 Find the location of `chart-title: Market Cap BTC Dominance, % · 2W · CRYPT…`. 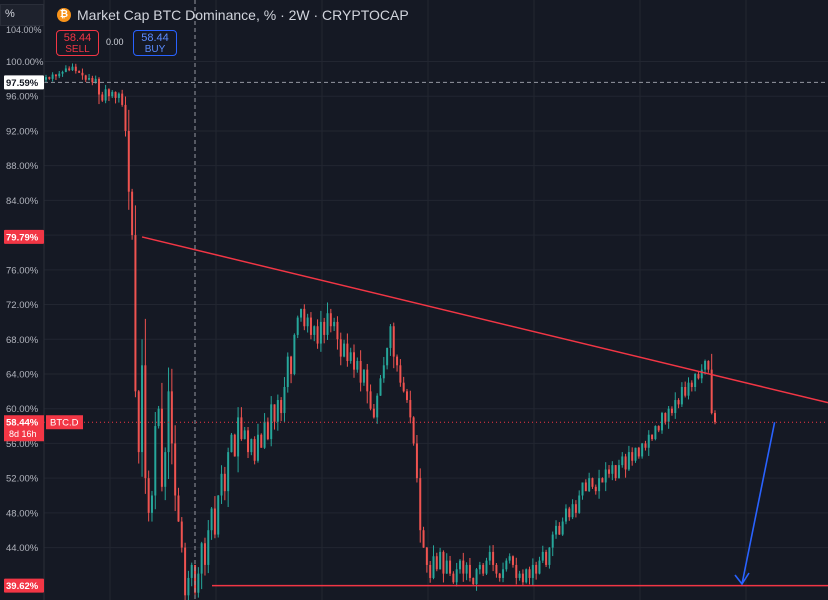

chart-title: Market Cap BTC Dominance, % · 2W · CRYPT… is located at coordinates (243, 15).